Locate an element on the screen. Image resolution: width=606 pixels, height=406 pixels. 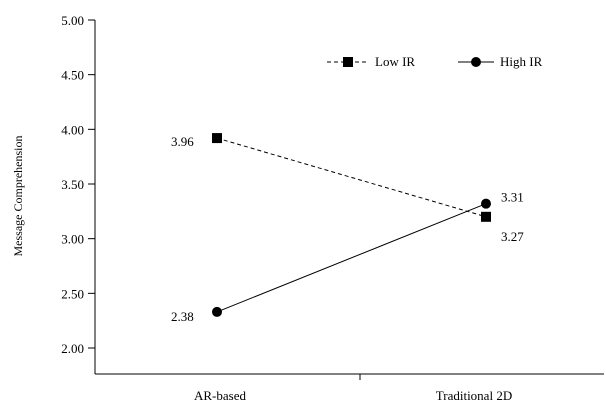
data-label-high-ir: 2.38 is located at coordinates (182, 316).